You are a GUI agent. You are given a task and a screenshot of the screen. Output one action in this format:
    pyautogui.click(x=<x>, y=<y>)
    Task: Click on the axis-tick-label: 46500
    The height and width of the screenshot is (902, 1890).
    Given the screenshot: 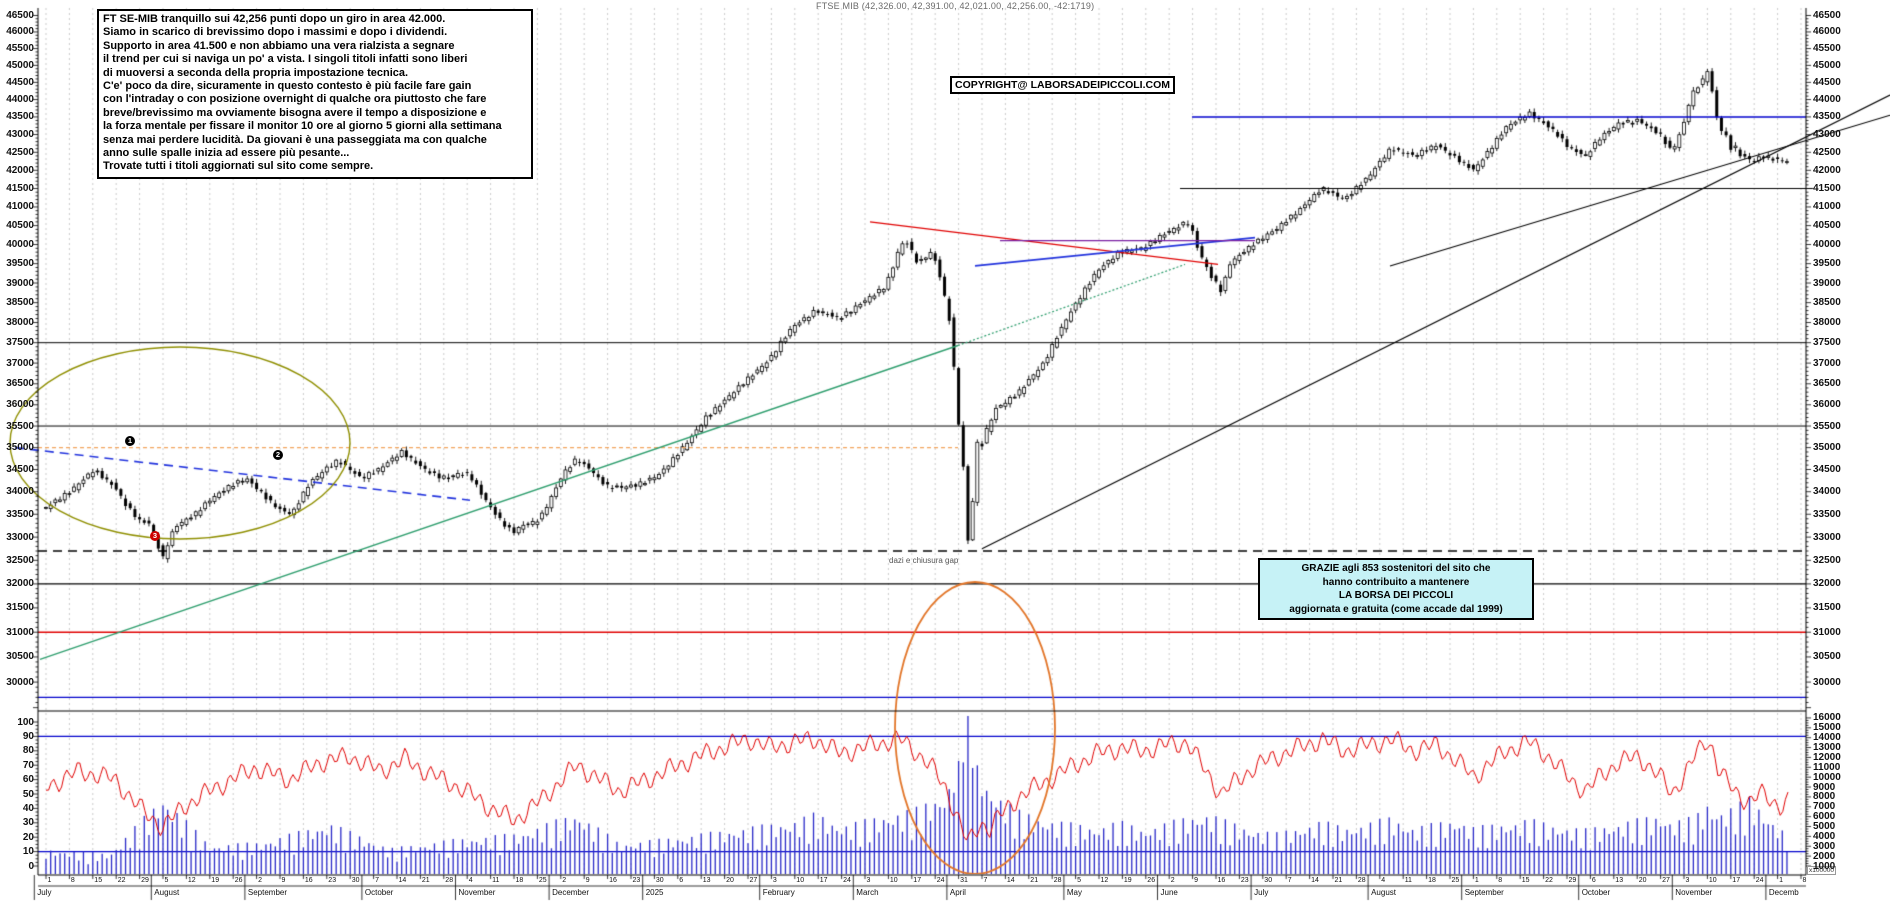 What is the action you would take?
    pyautogui.click(x=1827, y=15)
    